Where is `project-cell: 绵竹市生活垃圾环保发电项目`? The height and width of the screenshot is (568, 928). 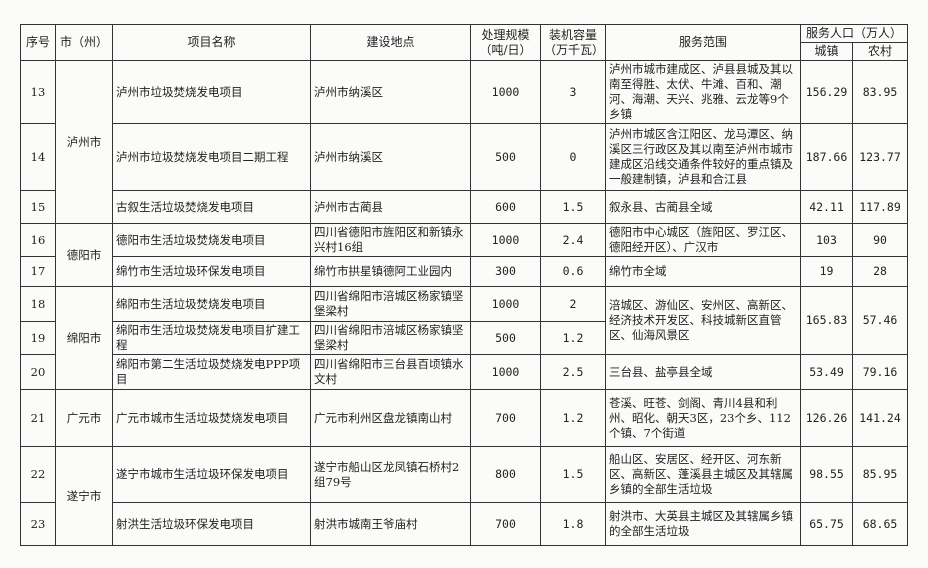 project-cell: 绵竹市生活垃圾环保发电项目 is located at coordinates (211, 271).